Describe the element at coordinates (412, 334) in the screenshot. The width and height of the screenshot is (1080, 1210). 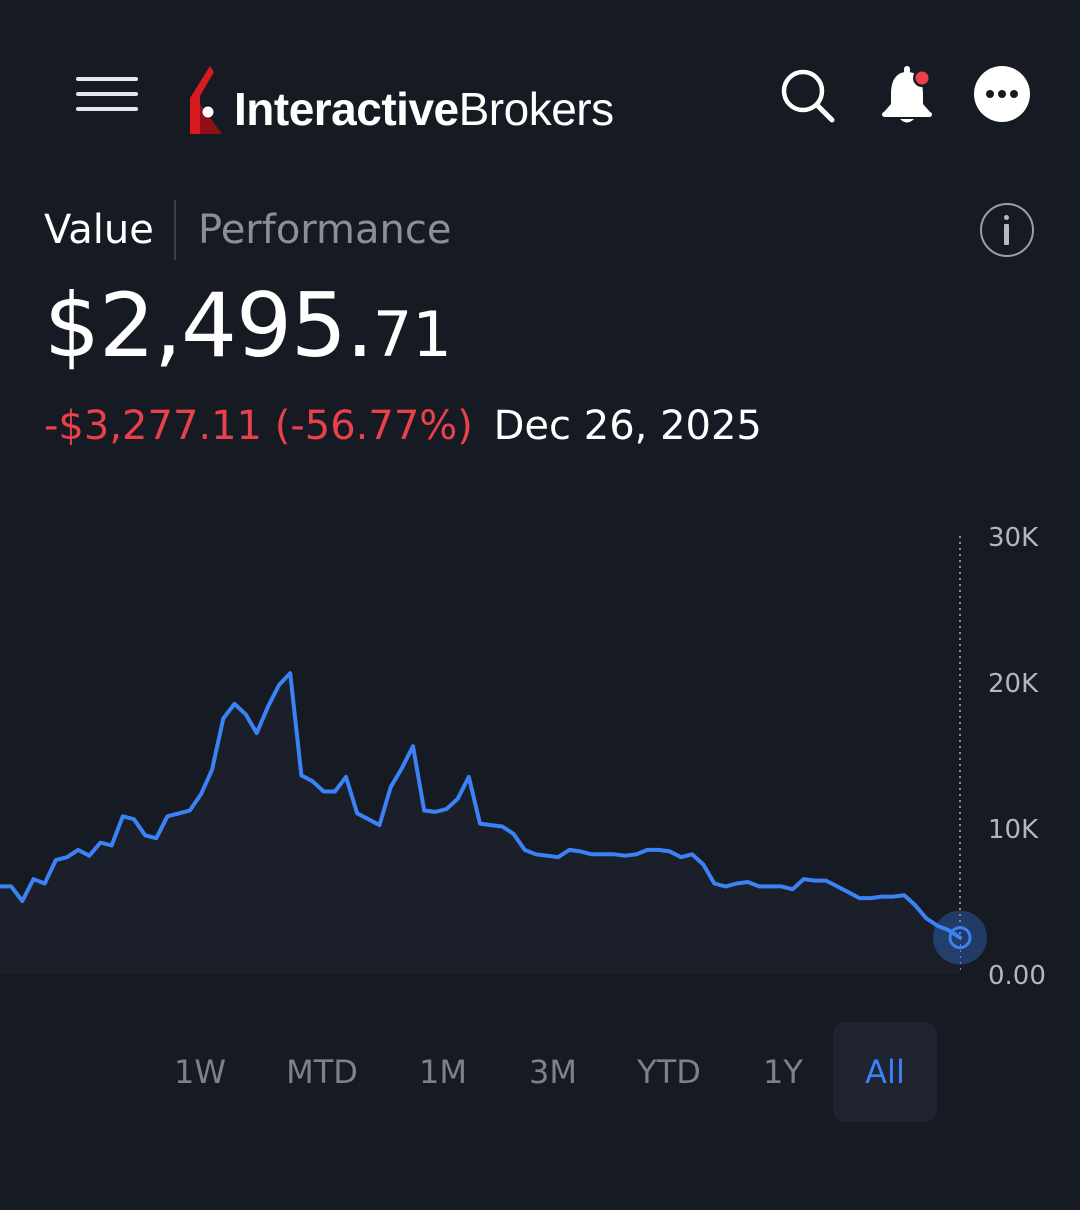
I see `portfolio-value-cents: 71` at that location.